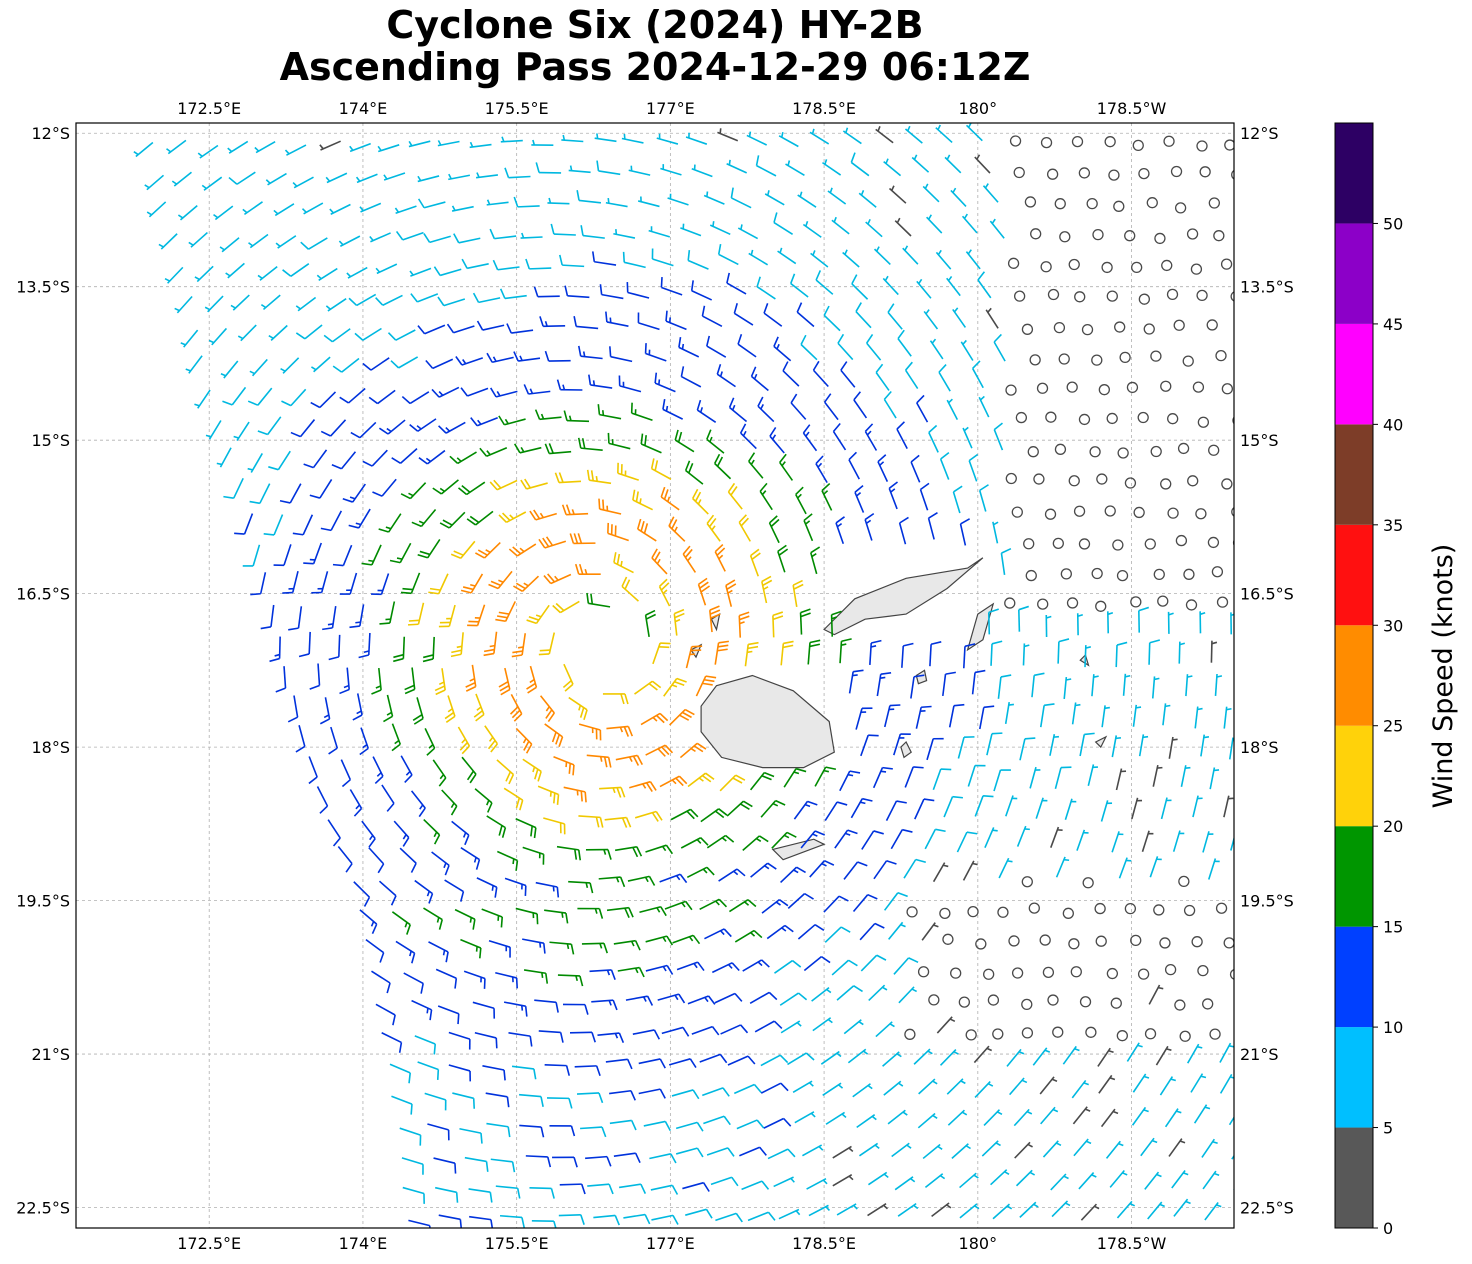  What do you see at coordinates (50, 1054) in the screenshot?
I see `lat-tick-left-6: 21°S` at bounding box center [50, 1054].